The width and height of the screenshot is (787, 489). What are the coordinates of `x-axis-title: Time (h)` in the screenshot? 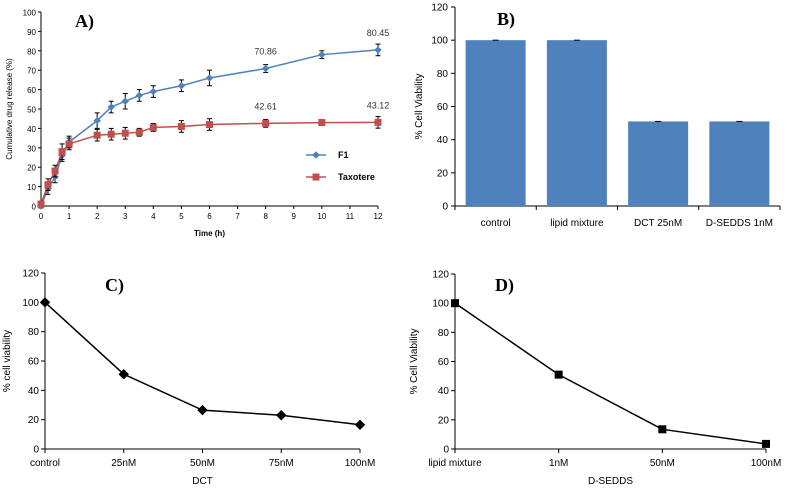 It's located at (209, 233).